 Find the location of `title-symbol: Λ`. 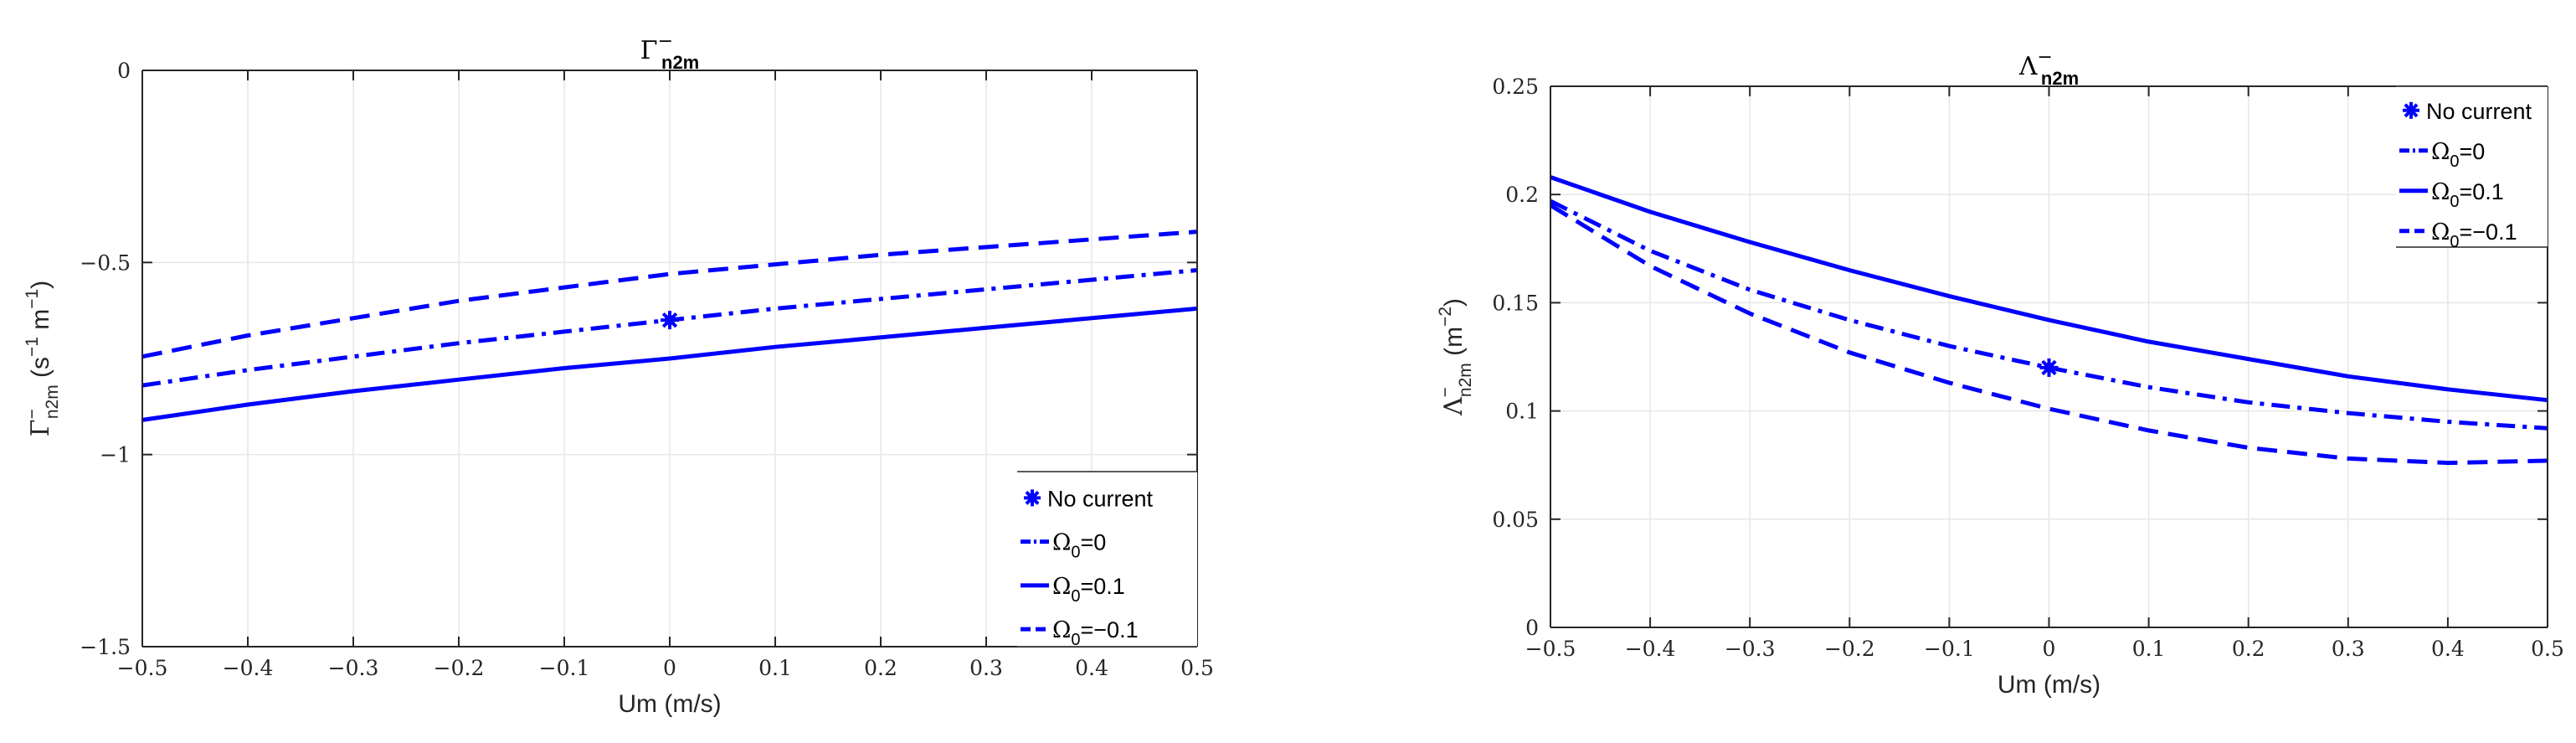

title-symbol: Λ is located at coordinates (2028, 66).